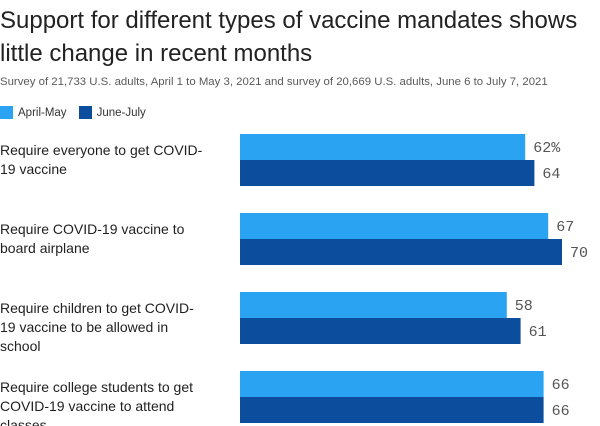 This screenshot has height=426, width=600. I want to click on data-label: 62%, so click(547, 148).